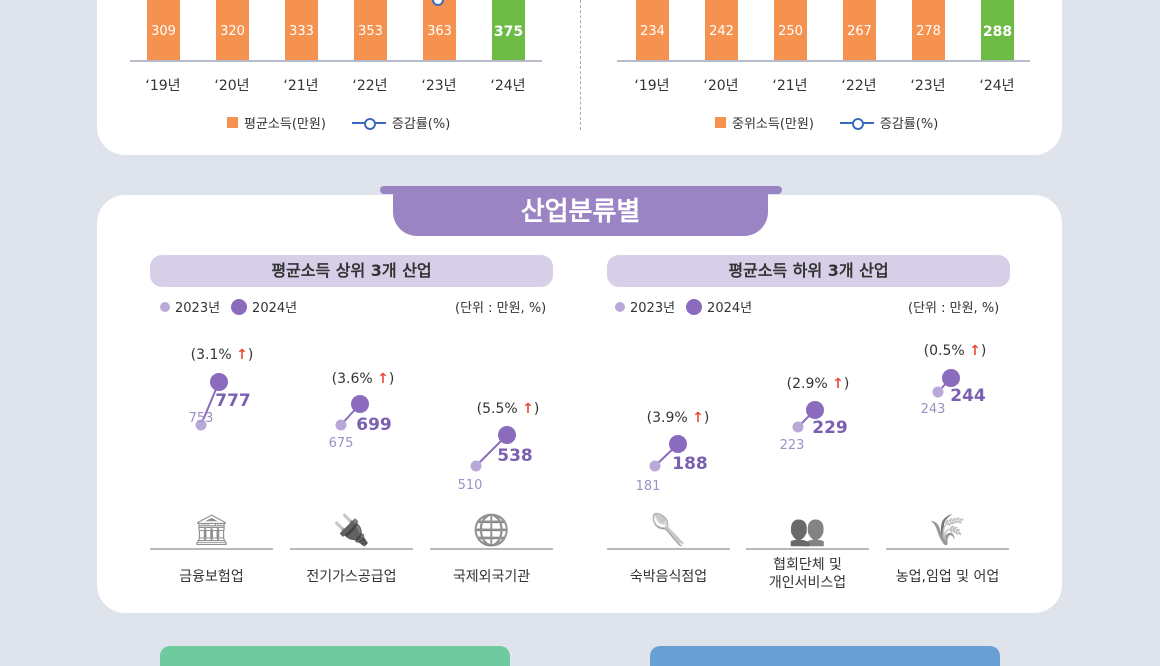 The image size is (1160, 666). Describe the element at coordinates (228, 306) in the screenshot. I see `dot-legend-left: 2023년 2024년` at that location.